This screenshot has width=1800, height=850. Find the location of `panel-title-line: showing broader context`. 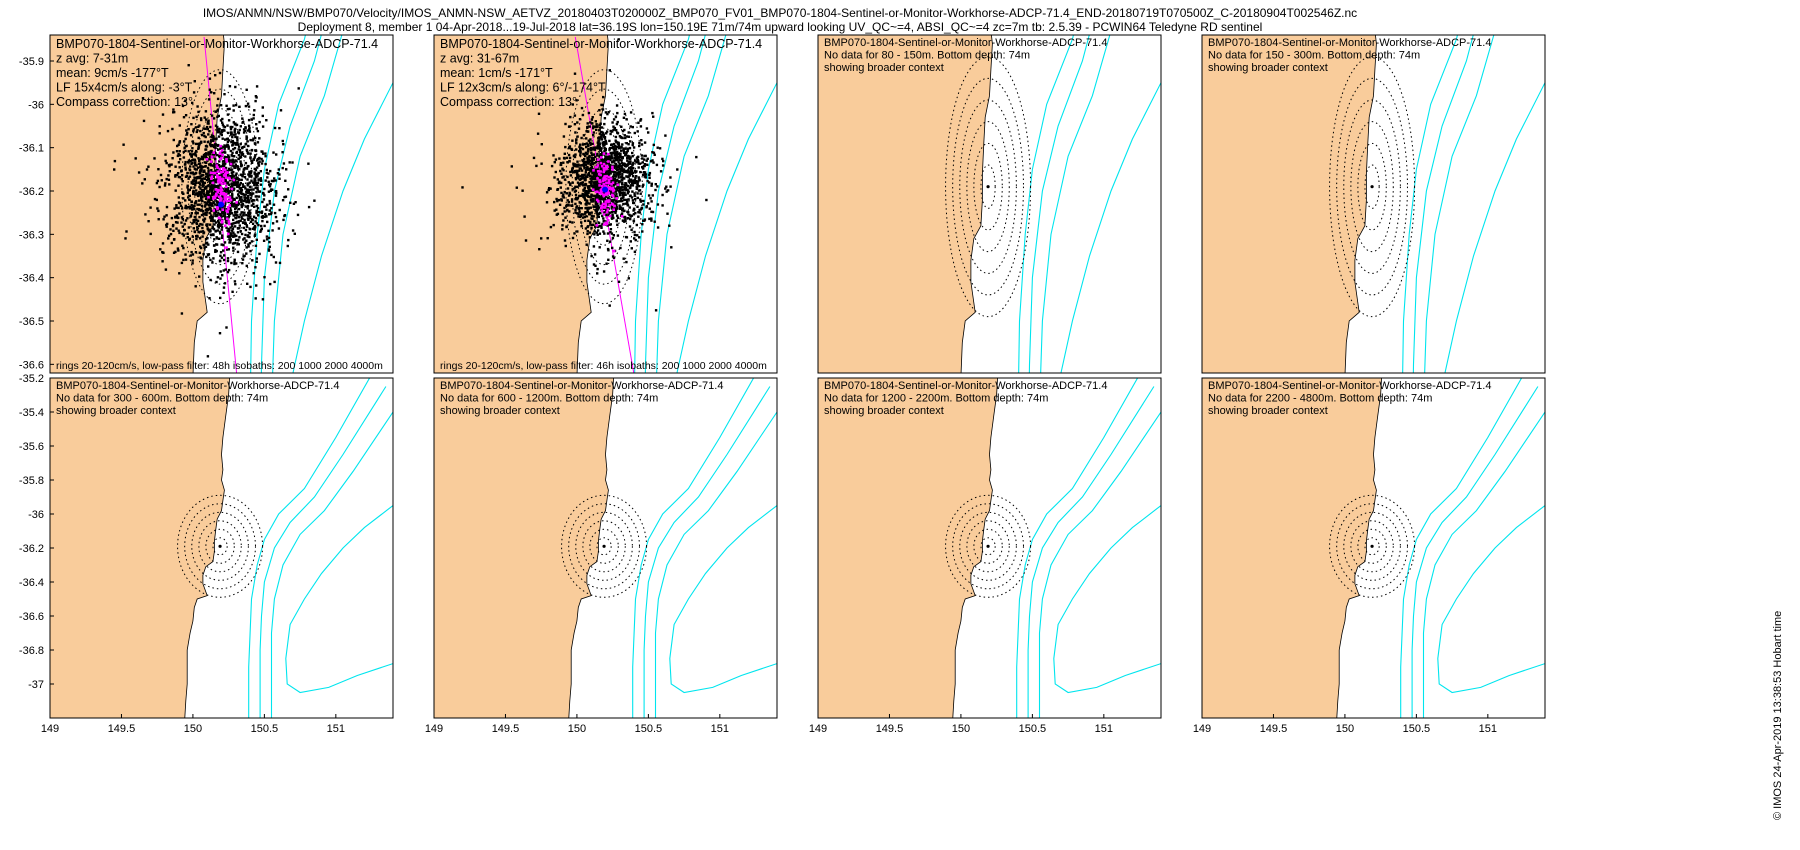

panel-title-line: showing broader context is located at coordinates (1268, 411).